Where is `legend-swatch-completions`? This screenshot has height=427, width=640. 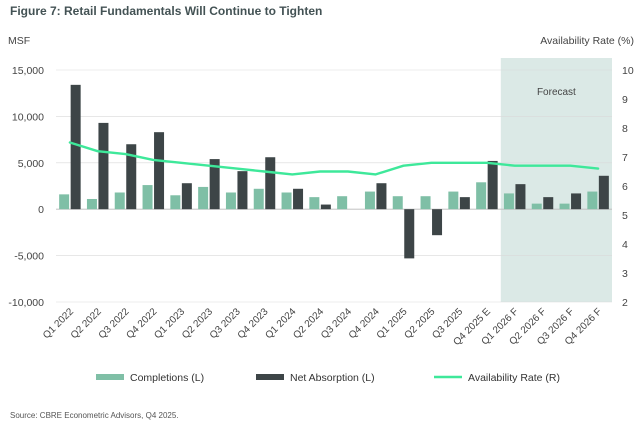
legend-swatch-completions is located at coordinates (110, 377).